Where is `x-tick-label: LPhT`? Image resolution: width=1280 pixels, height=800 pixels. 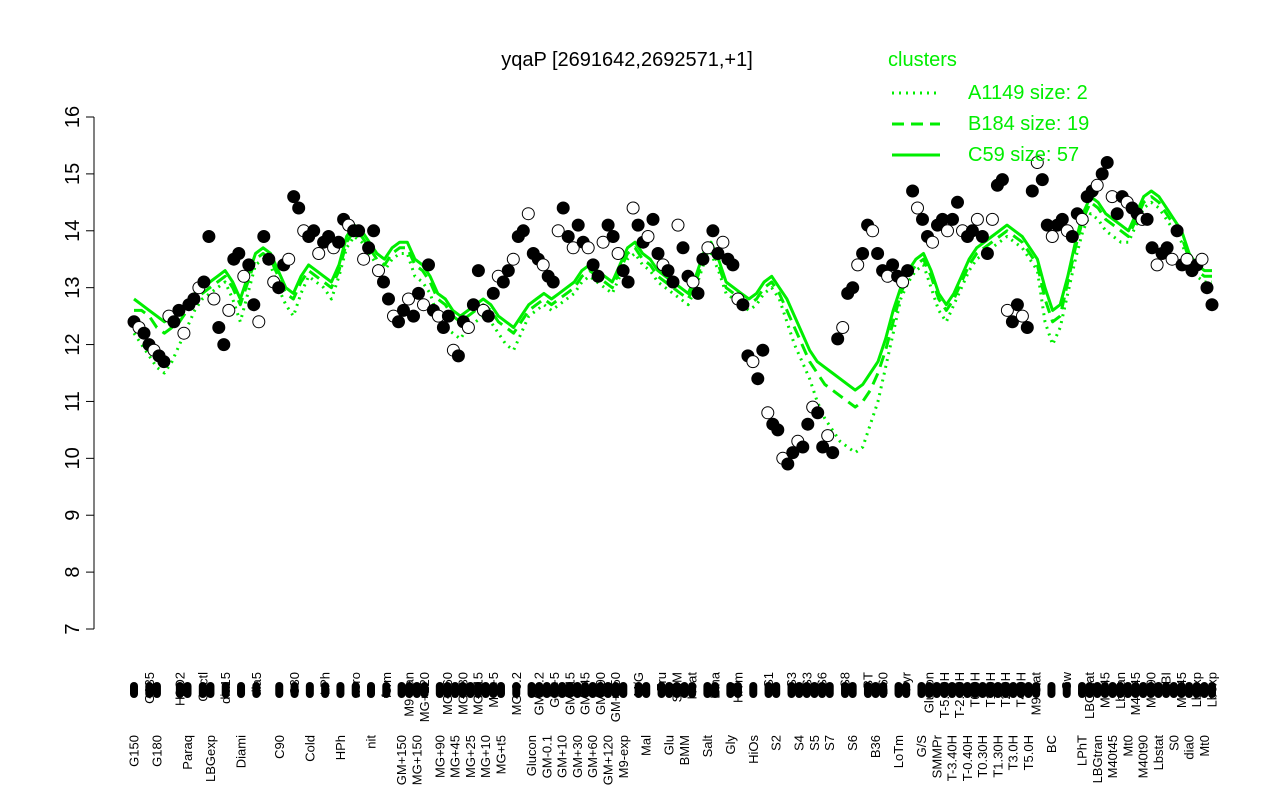 x-tick-label: LPhT is located at coordinates (1082, 750).